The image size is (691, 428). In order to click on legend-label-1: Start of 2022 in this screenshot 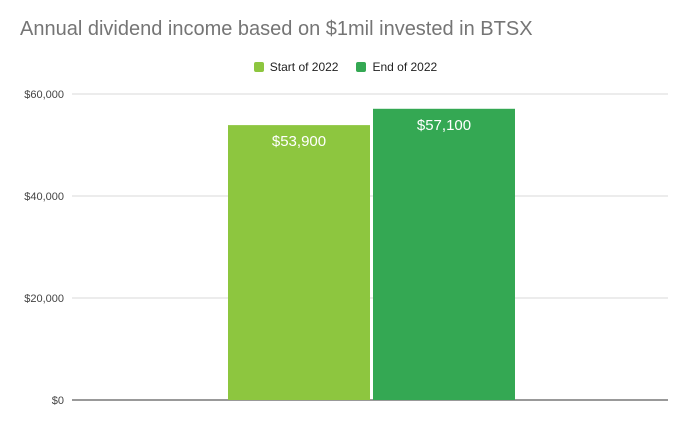, I will do `click(304, 67)`.